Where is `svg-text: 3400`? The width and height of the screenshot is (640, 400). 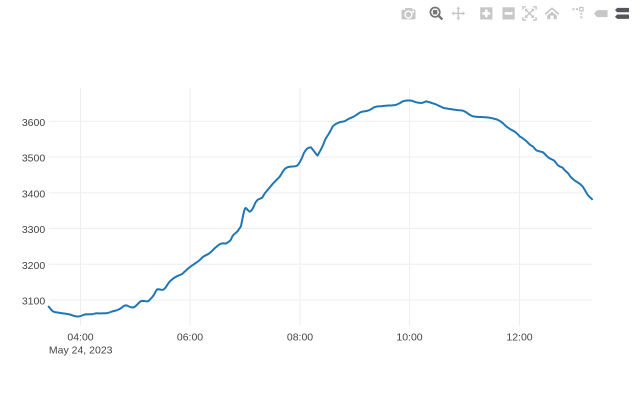 svg-text: 3400 is located at coordinates (34, 194).